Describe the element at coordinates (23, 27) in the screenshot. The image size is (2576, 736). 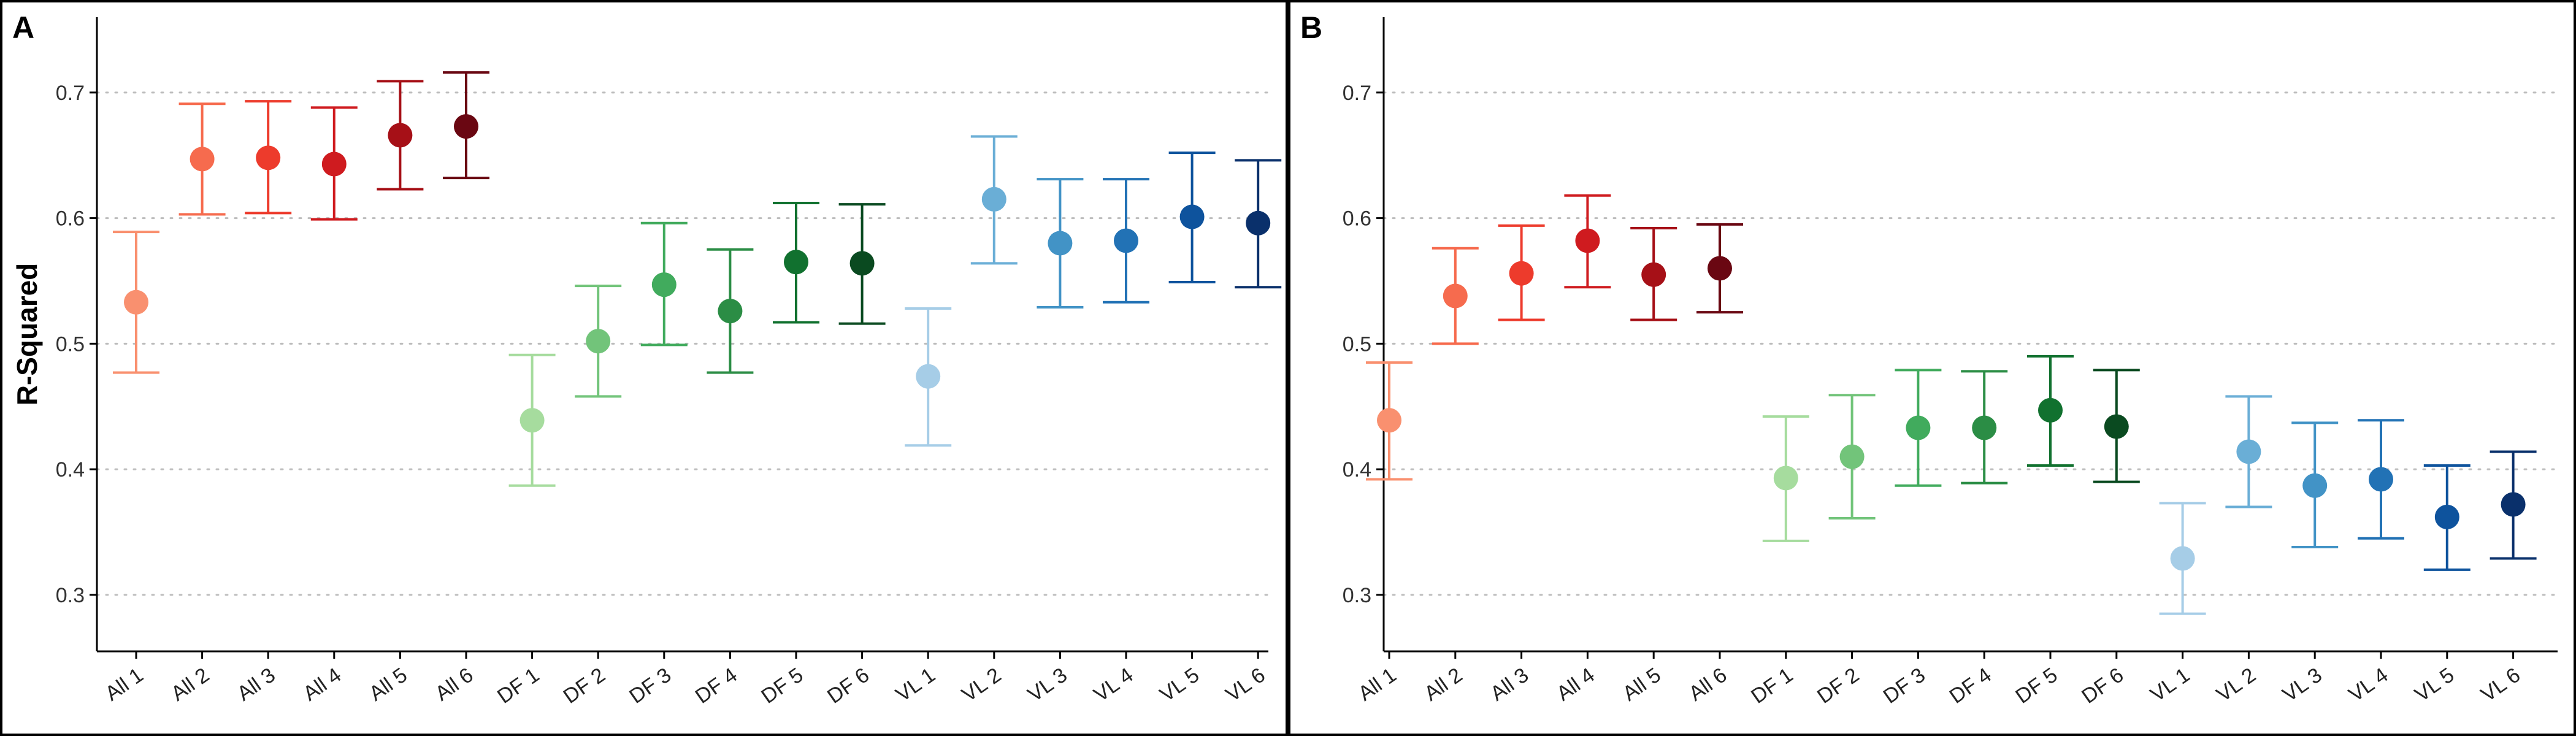
I see `panel-tag: A` at that location.